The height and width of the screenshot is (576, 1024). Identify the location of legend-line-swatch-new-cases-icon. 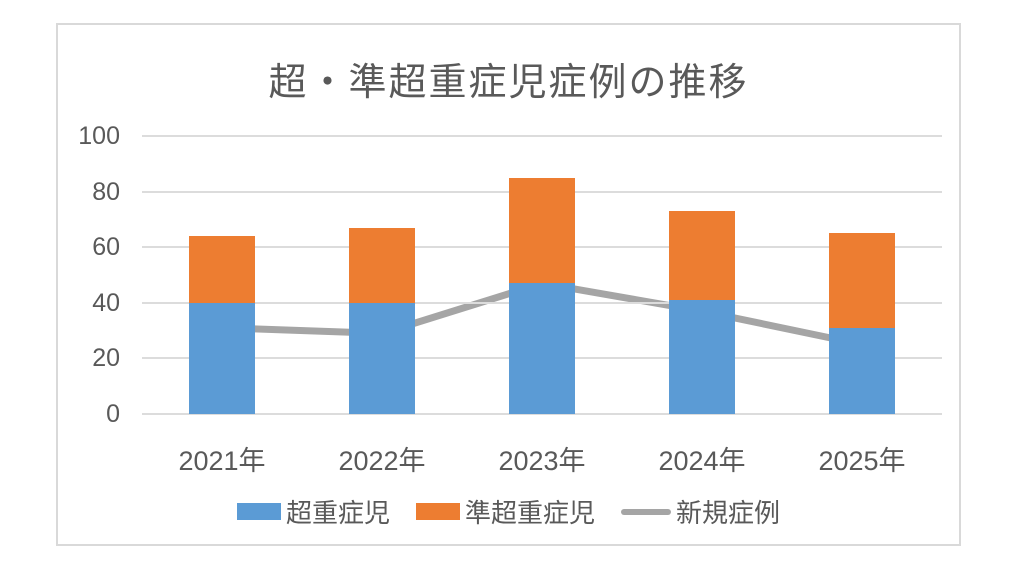
(646, 511).